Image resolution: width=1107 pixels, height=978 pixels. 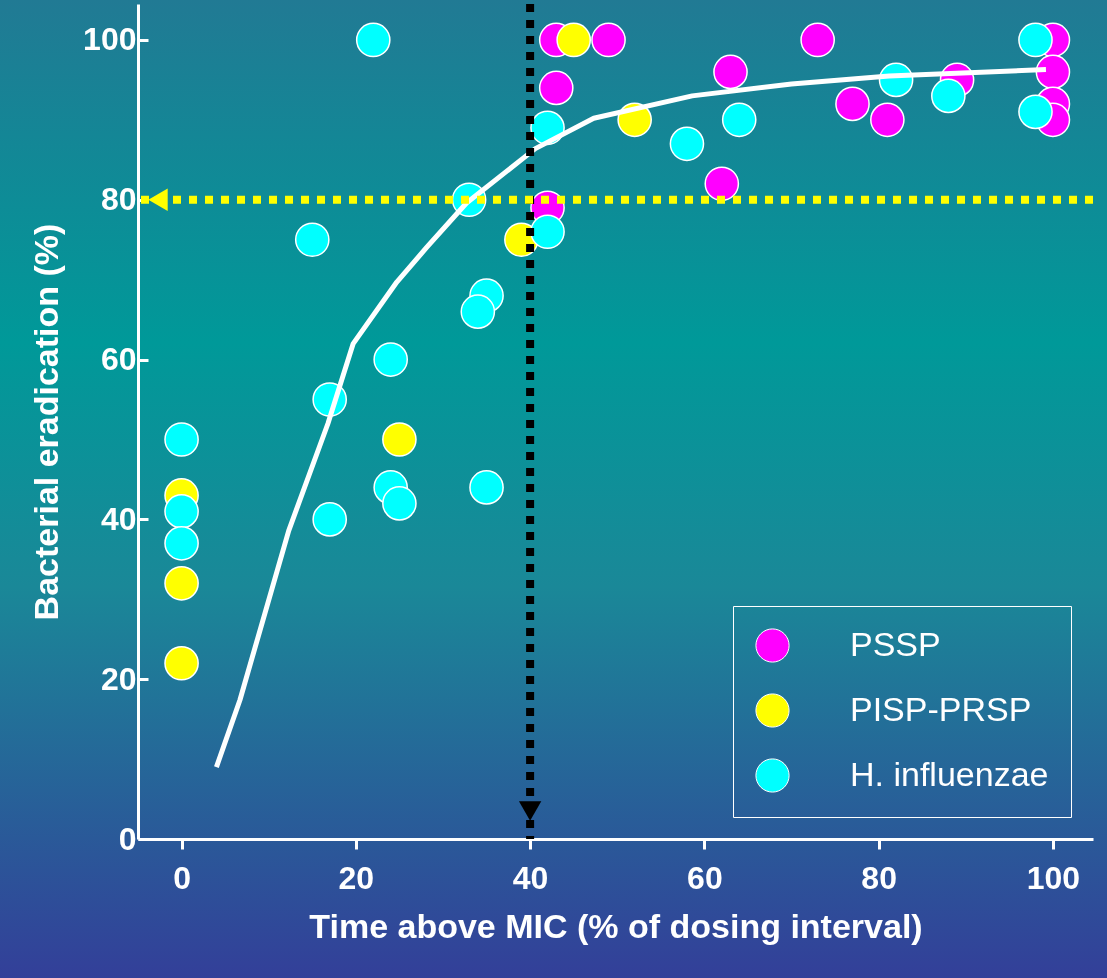 What do you see at coordinates (356, 877) in the screenshot?
I see `x-tick-label: 20` at bounding box center [356, 877].